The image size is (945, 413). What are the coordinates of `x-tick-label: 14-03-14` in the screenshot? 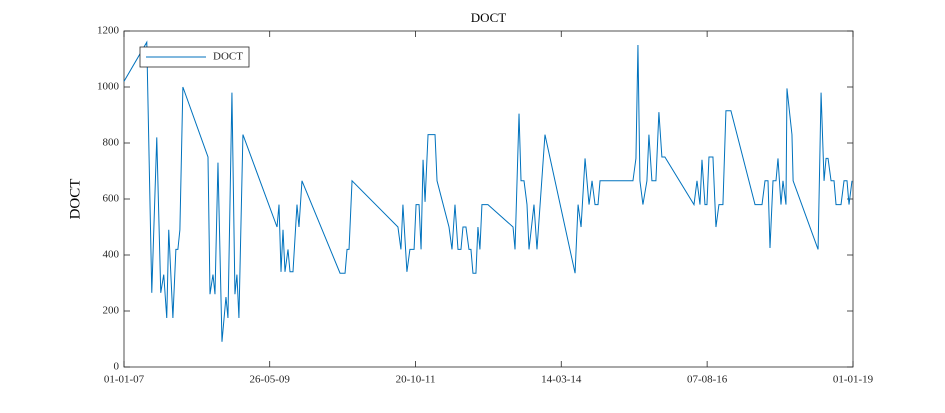 It's located at (561, 380).